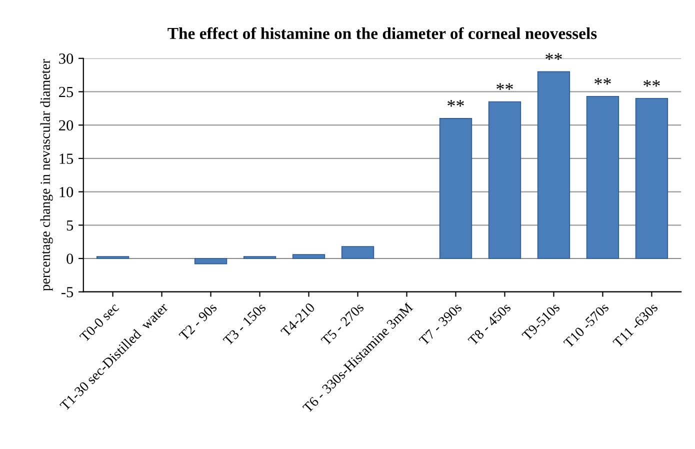  What do you see at coordinates (68, 292) in the screenshot?
I see `y-tick-label: -5` at bounding box center [68, 292].